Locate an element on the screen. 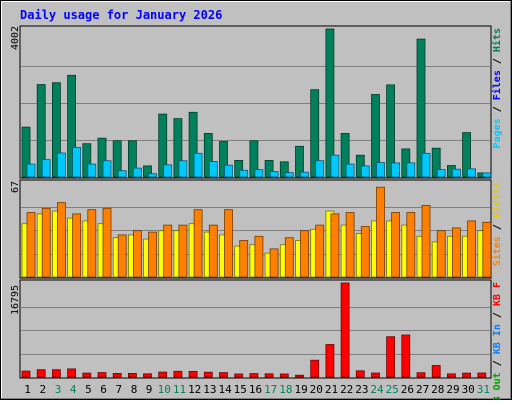 This screenshot has height=405, width=512. legend: Pages / Files / Hits is located at coordinates (497, 88).